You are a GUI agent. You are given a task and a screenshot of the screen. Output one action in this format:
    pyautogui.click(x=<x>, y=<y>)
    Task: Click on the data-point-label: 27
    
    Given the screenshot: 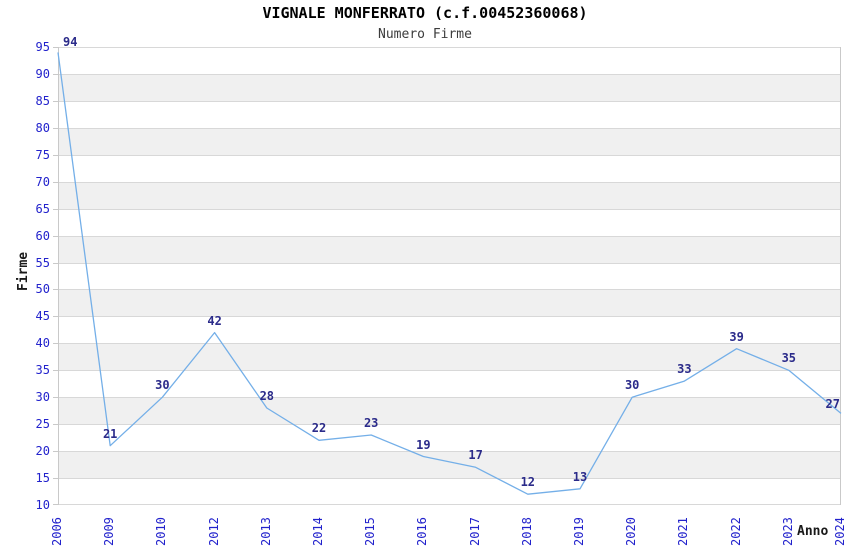 What is the action you would take?
    pyautogui.click(x=832, y=404)
    